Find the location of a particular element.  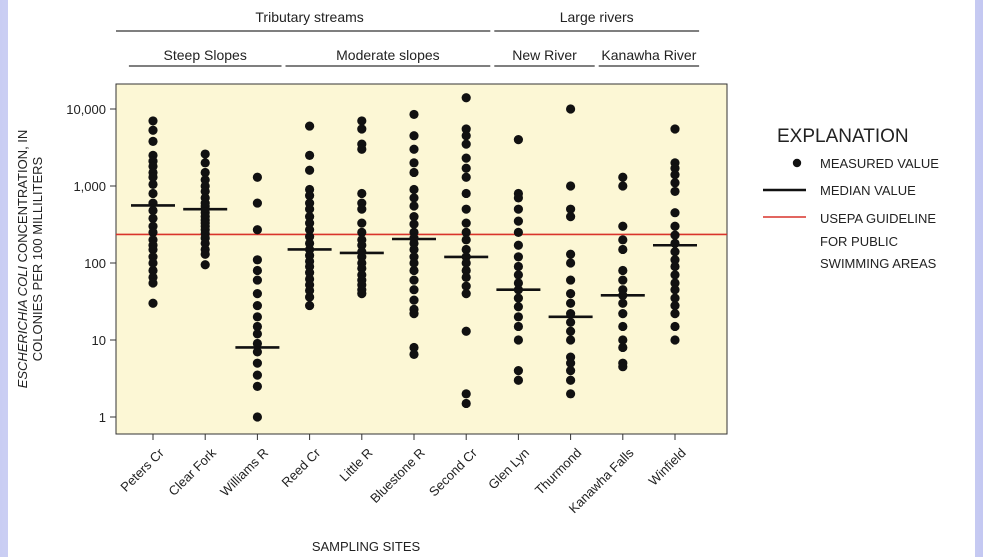

x-tick-label: Peters Cr is located at coordinates (142, 470).